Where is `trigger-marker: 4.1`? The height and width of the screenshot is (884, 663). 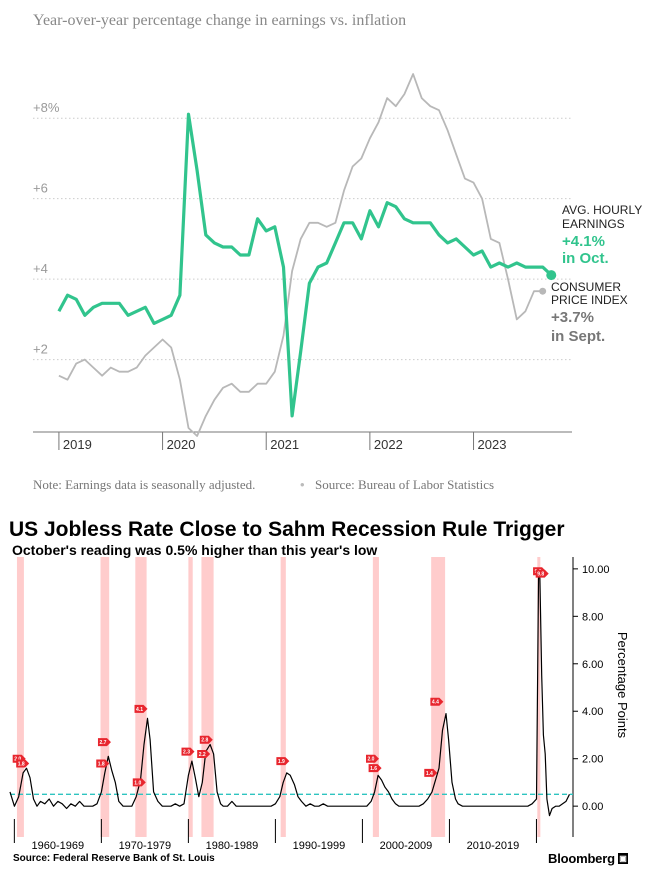
trigger-marker: 4.1 is located at coordinates (141, 708).